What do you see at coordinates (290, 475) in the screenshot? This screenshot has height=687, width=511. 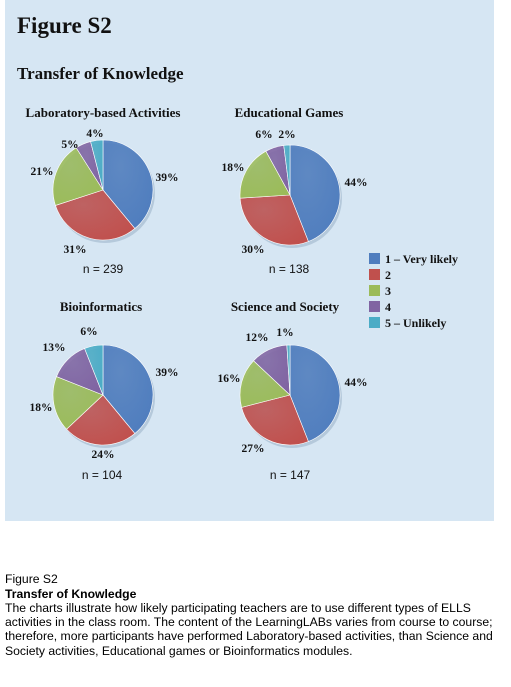 I see `pie-n-label: n = 147` at bounding box center [290, 475].